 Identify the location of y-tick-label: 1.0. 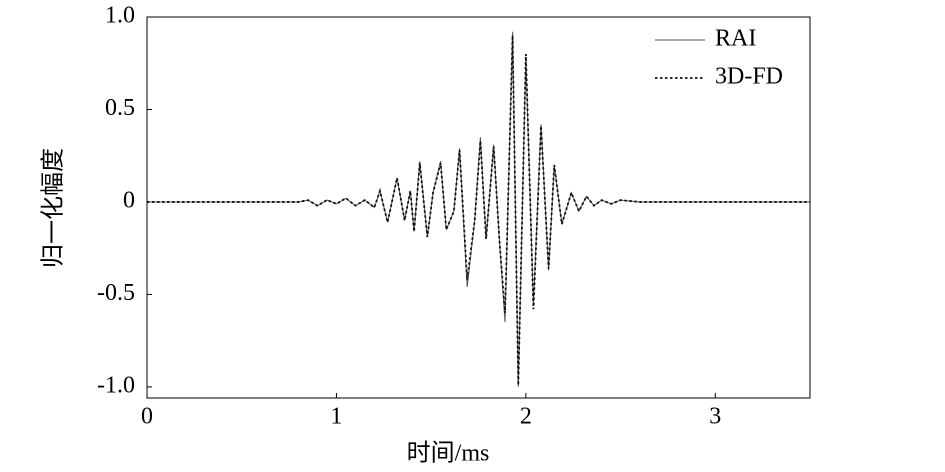
(120, 16).